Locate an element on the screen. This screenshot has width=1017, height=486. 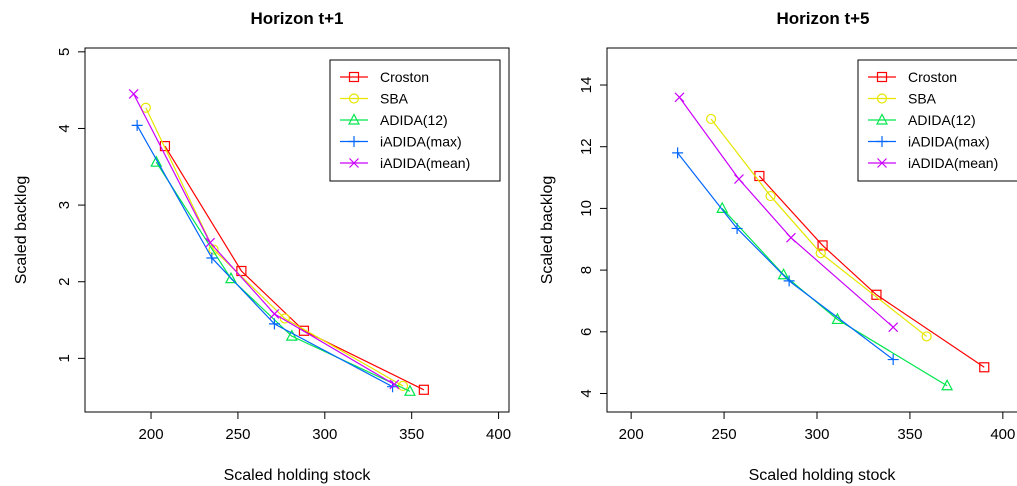
series-croston is located at coordinates (872, 272).